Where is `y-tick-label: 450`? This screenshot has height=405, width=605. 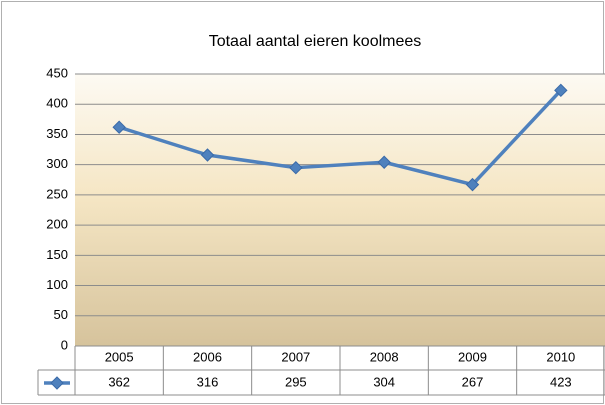
y-tick-label: 450 is located at coordinates (57, 72).